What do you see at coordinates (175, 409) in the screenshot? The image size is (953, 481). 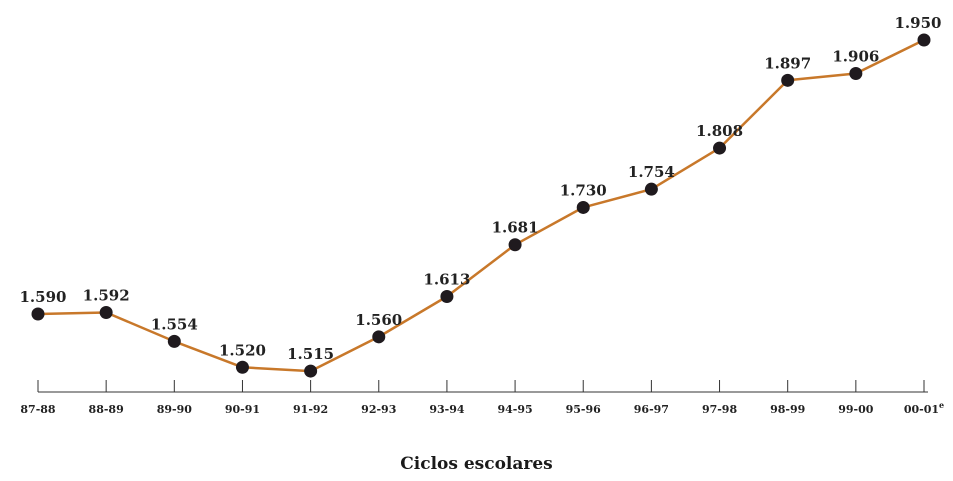 I see `x-tick-label: 89-90` at bounding box center [175, 409].